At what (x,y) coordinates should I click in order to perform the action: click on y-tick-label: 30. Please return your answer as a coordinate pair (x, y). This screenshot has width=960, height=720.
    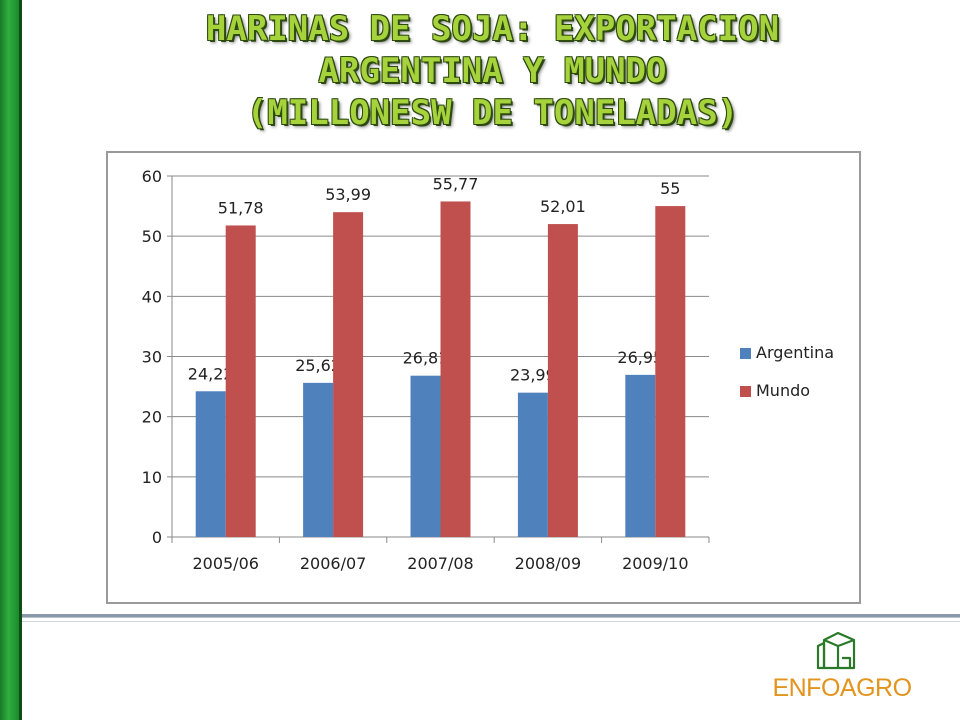
    Looking at the image, I should click on (152, 357).